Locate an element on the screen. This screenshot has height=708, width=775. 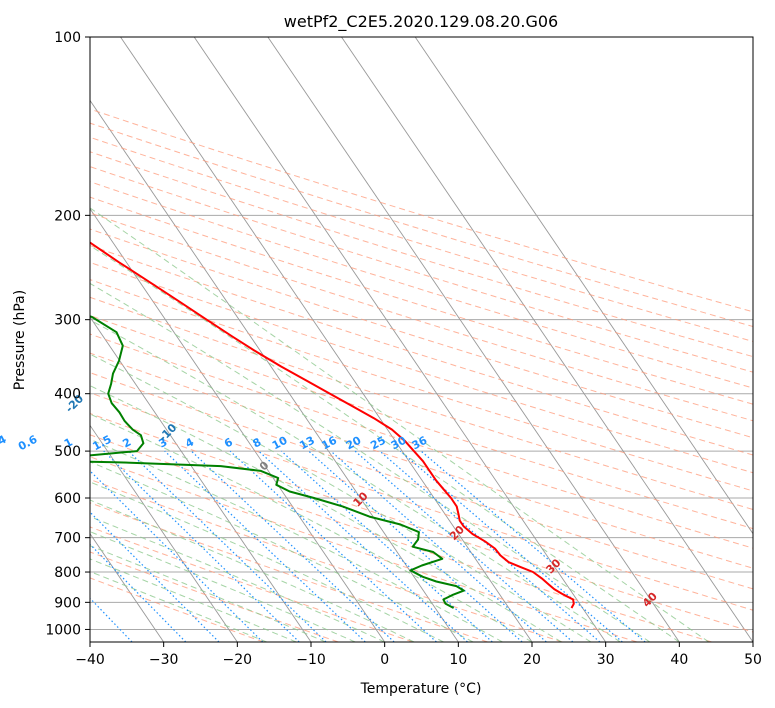
y-tick-label: 500 is located at coordinates (67, 452).